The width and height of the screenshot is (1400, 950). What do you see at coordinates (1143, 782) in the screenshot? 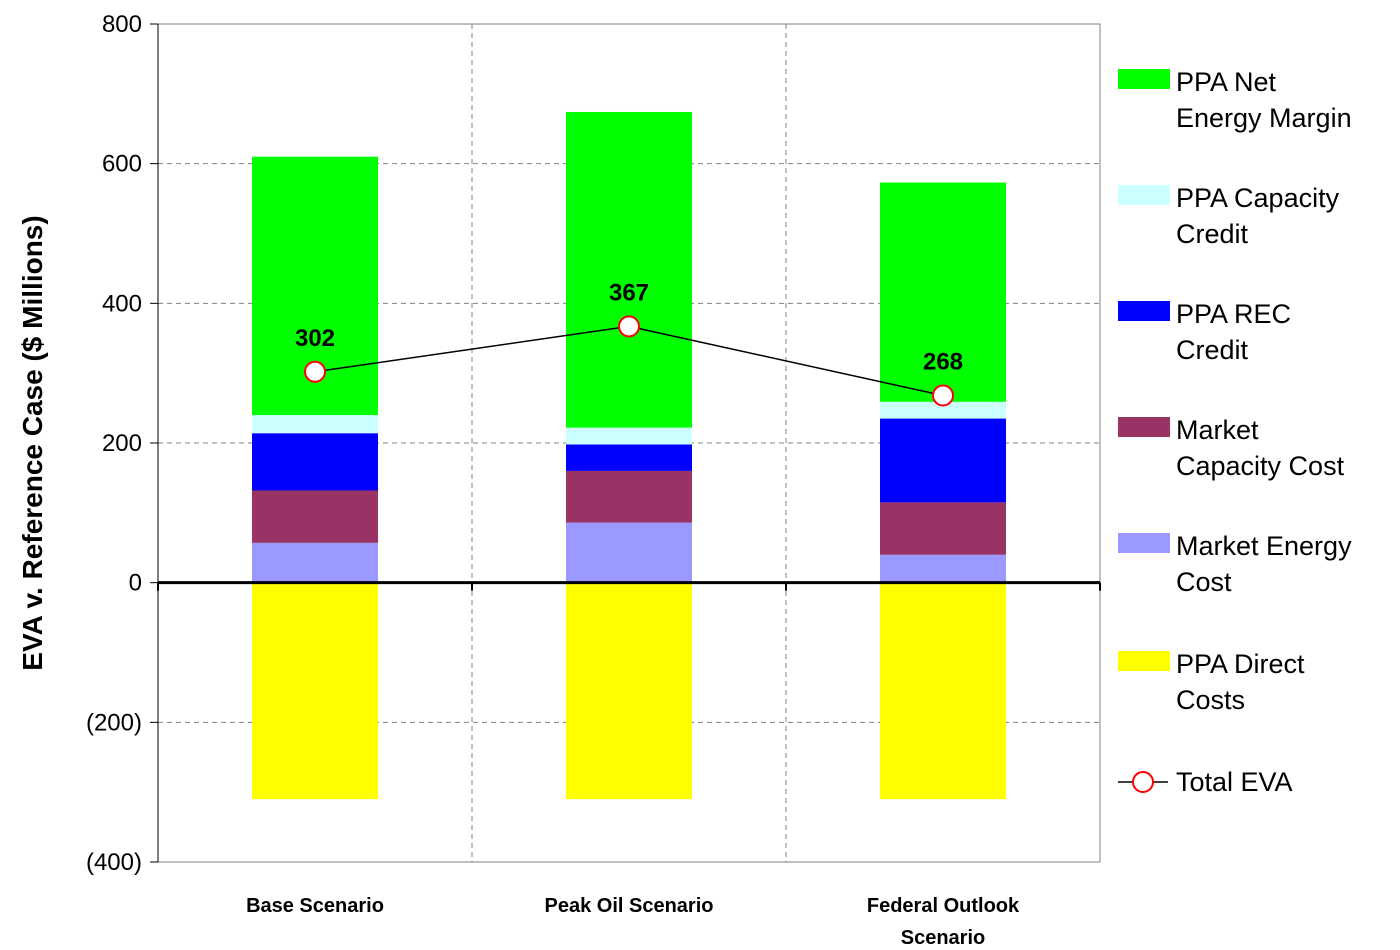
I see `legend-marker-swatch` at bounding box center [1143, 782].